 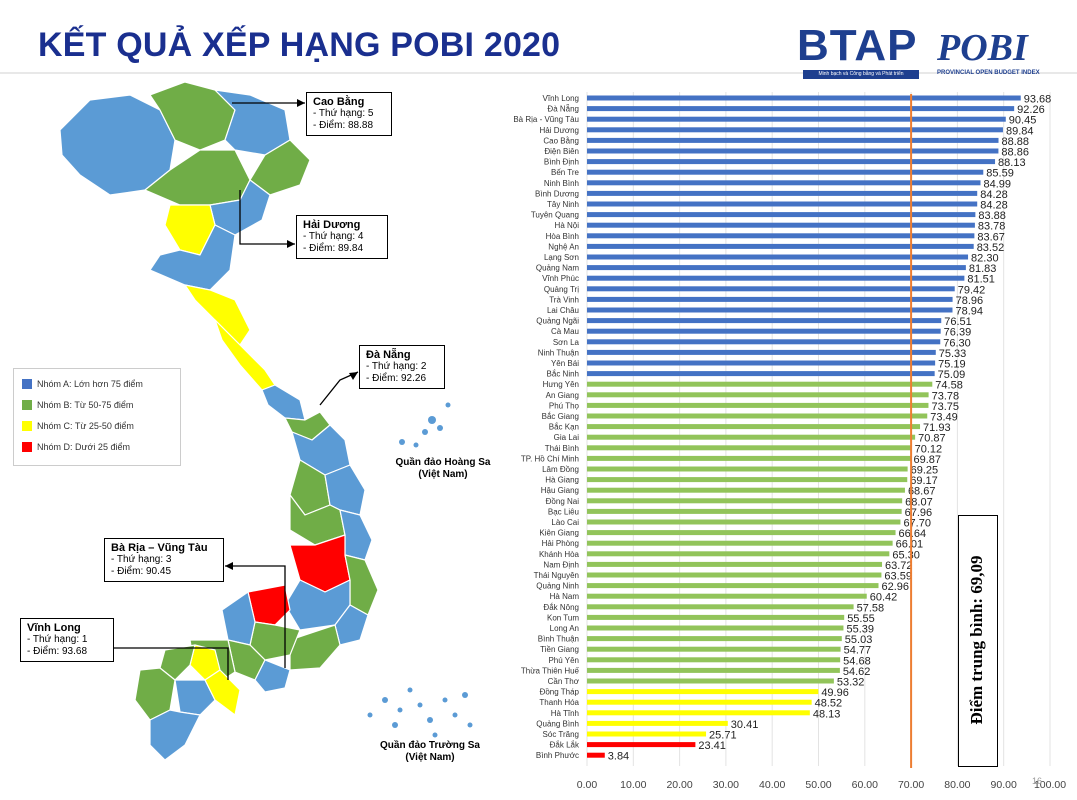 What do you see at coordinates (587, 785) in the screenshot?
I see `x-tick-label: 0.00` at bounding box center [587, 785].